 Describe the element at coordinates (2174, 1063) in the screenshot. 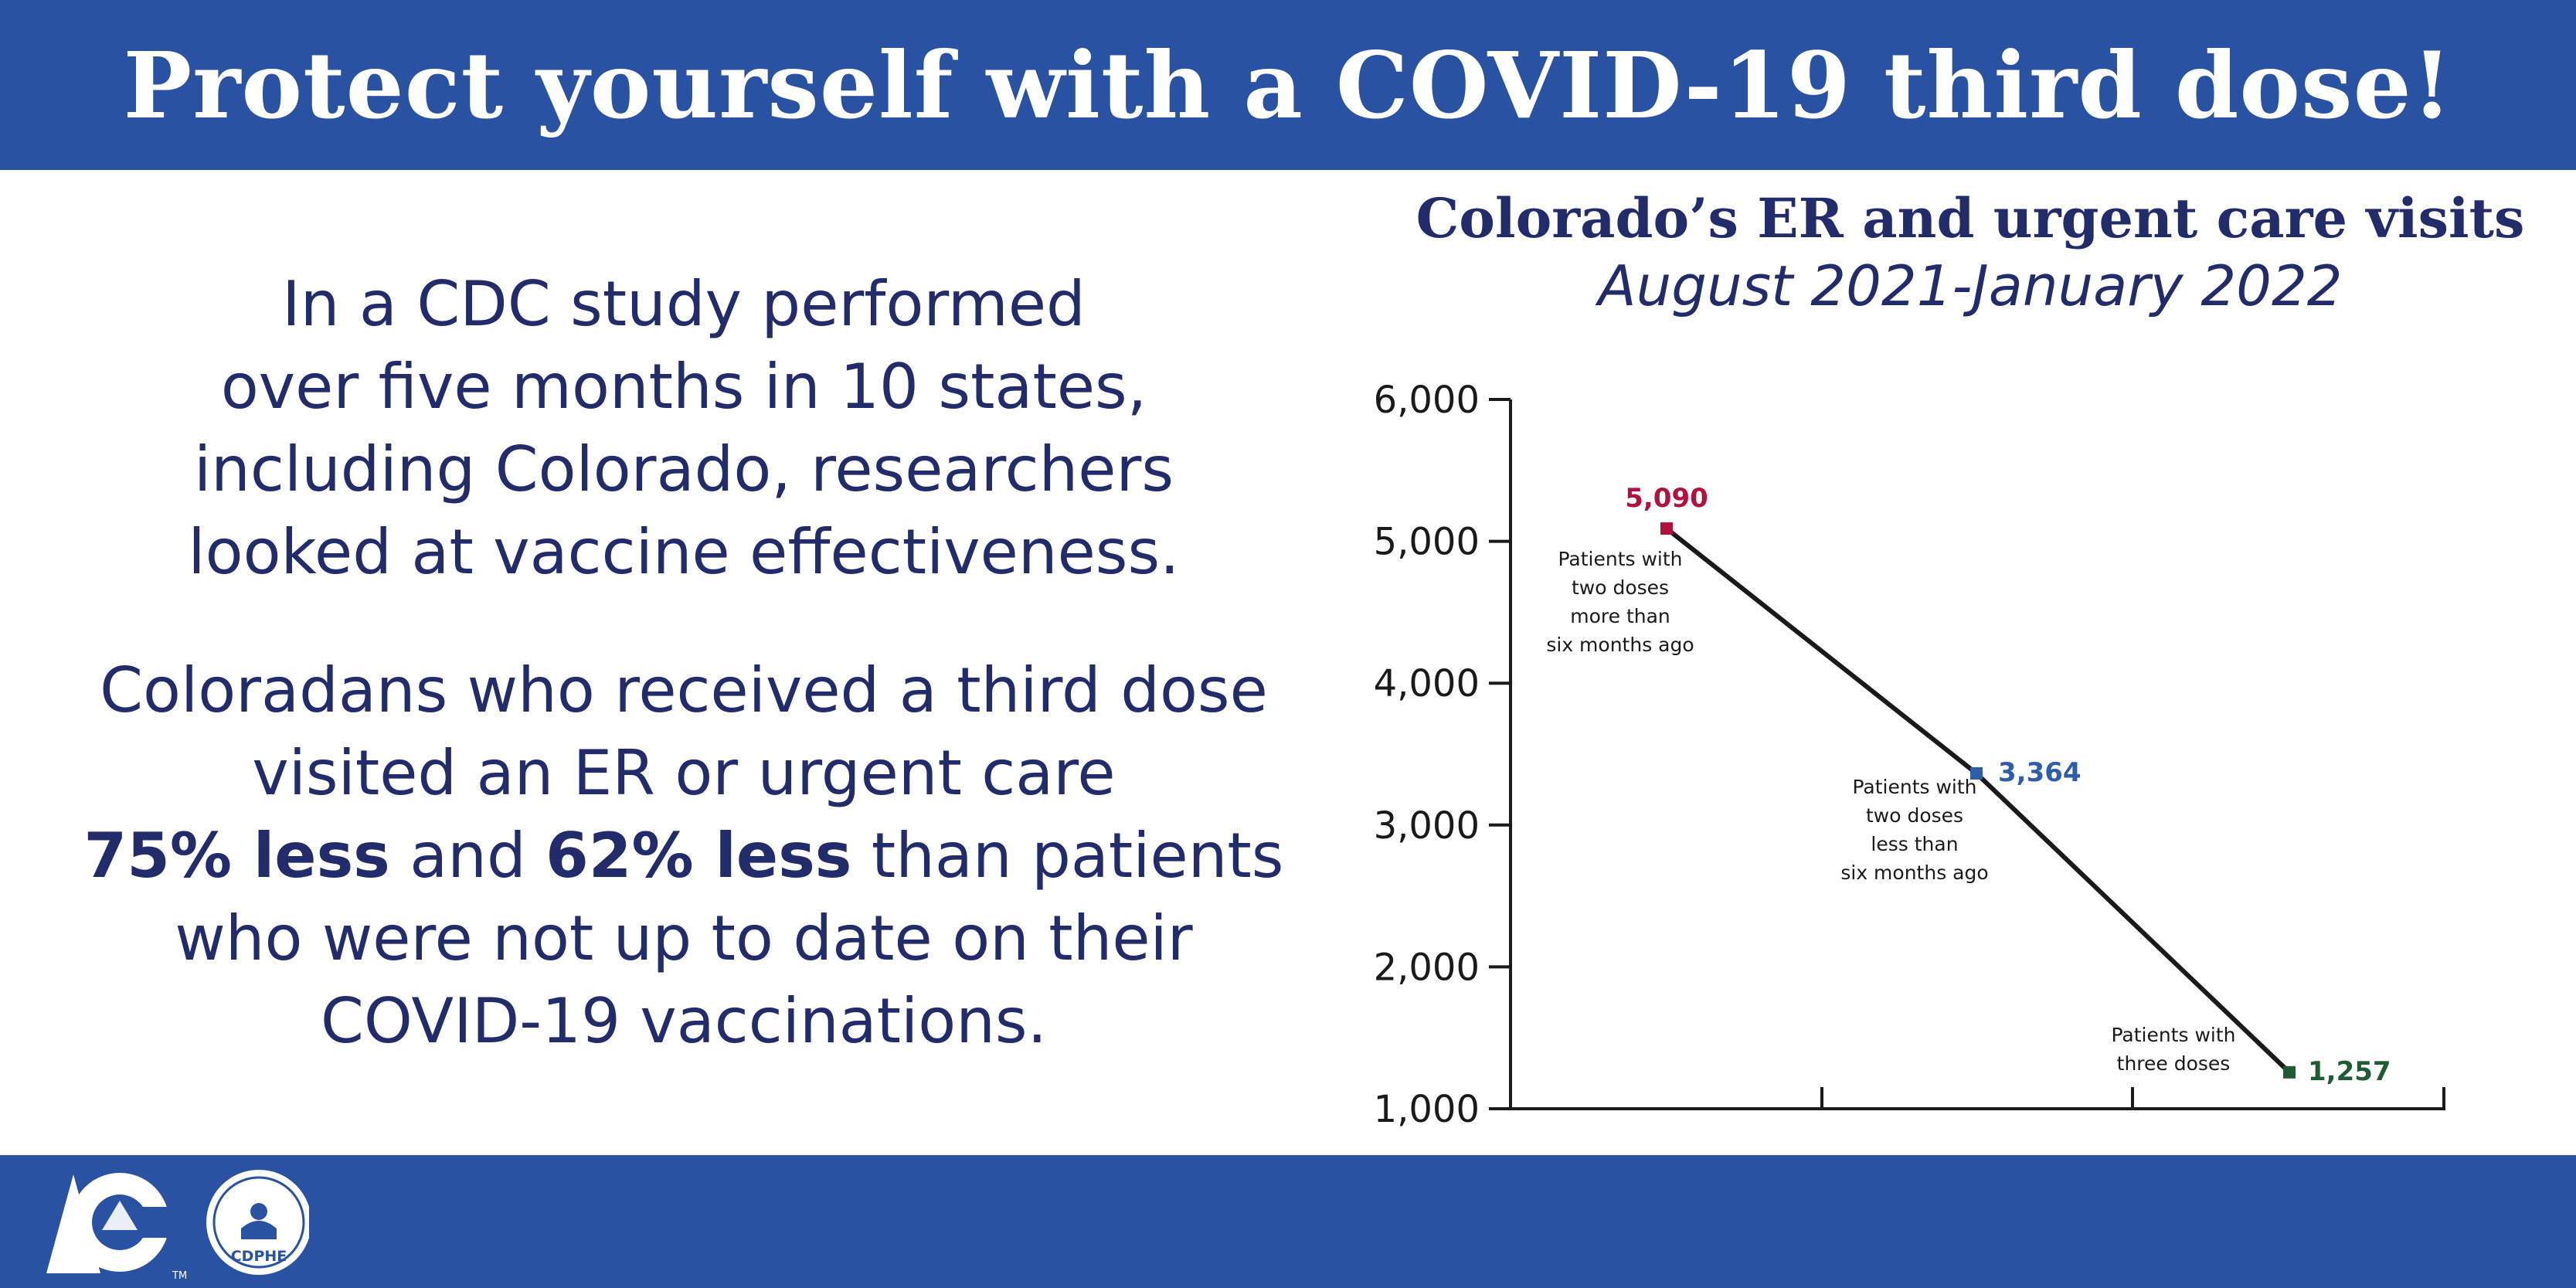

I see `point-description: three doses` at that location.